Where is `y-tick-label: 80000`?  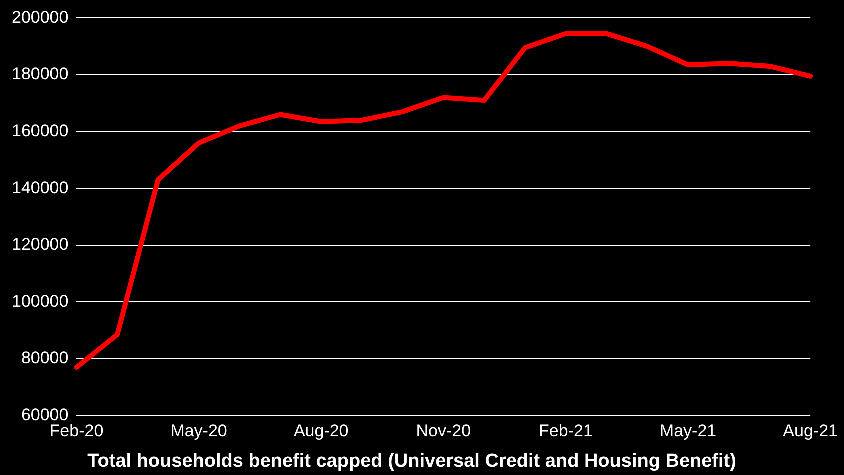
y-tick-label: 80000 is located at coordinates (45, 358).